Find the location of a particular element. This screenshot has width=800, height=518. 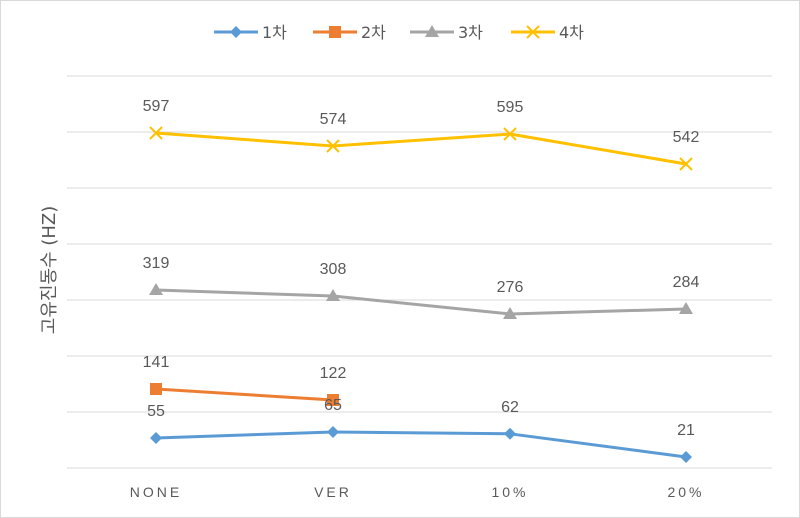

legend-item: 3차 is located at coordinates (446, 32).